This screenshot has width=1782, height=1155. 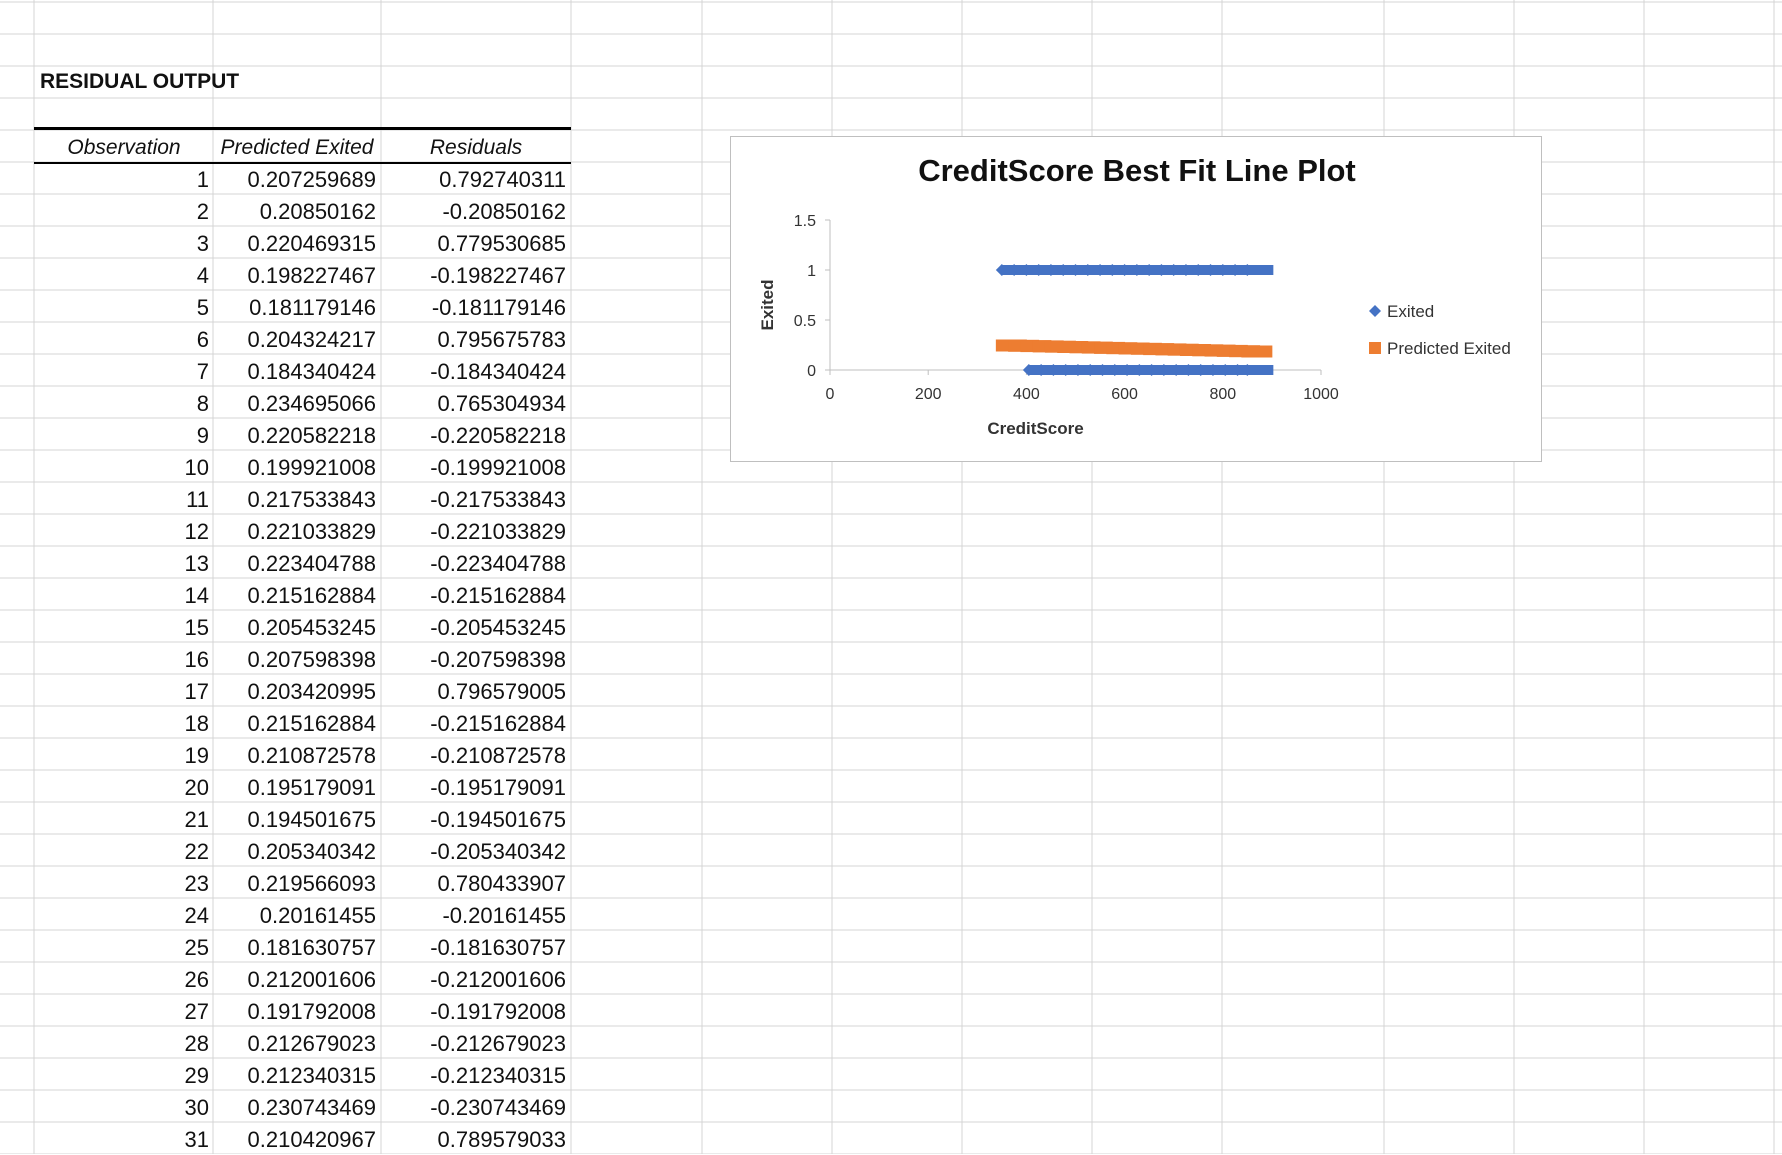 What do you see at coordinates (498, 307) in the screenshot?
I see `residual-cell: -0.181179146` at bounding box center [498, 307].